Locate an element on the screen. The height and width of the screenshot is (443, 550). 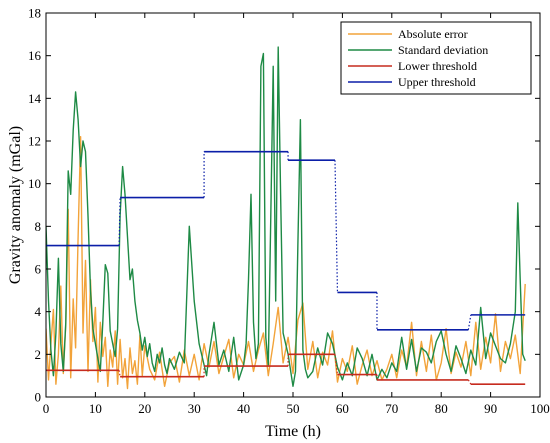
x-tick-label: 10 is located at coordinates (95, 408).